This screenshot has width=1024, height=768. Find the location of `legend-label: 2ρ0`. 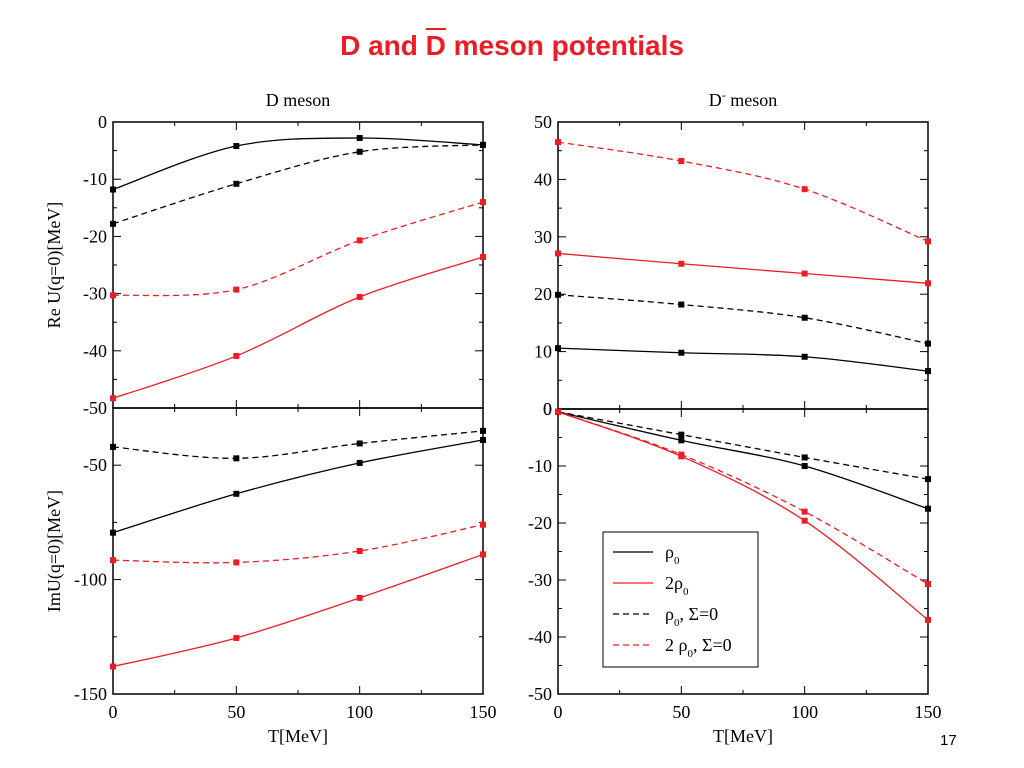

legend-label: 2ρ0 is located at coordinates (677, 585).